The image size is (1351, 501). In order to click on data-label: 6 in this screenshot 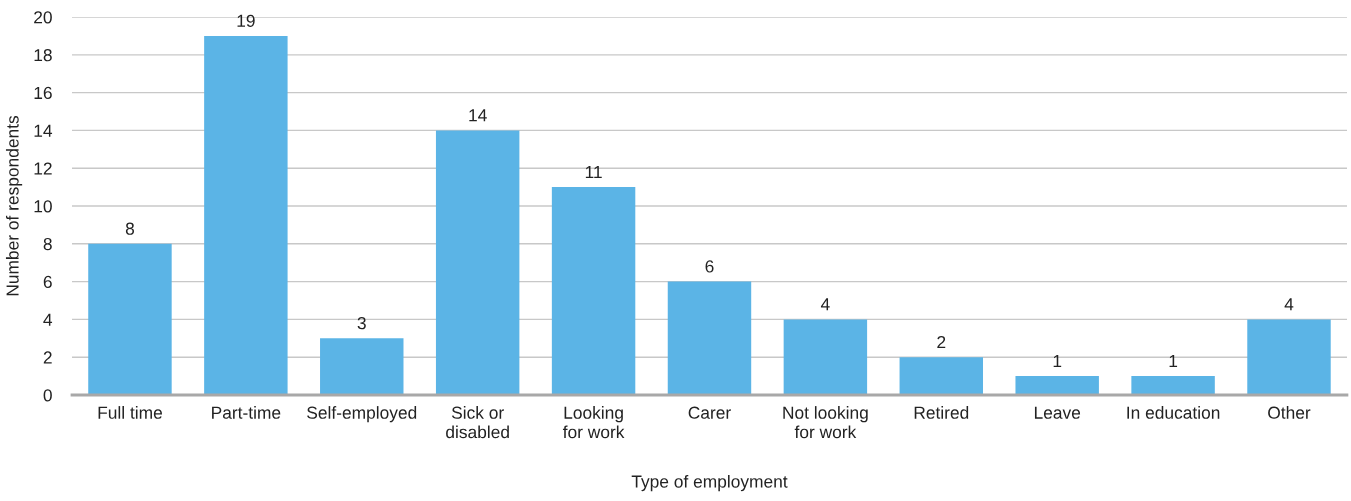, I will do `click(709, 266)`.